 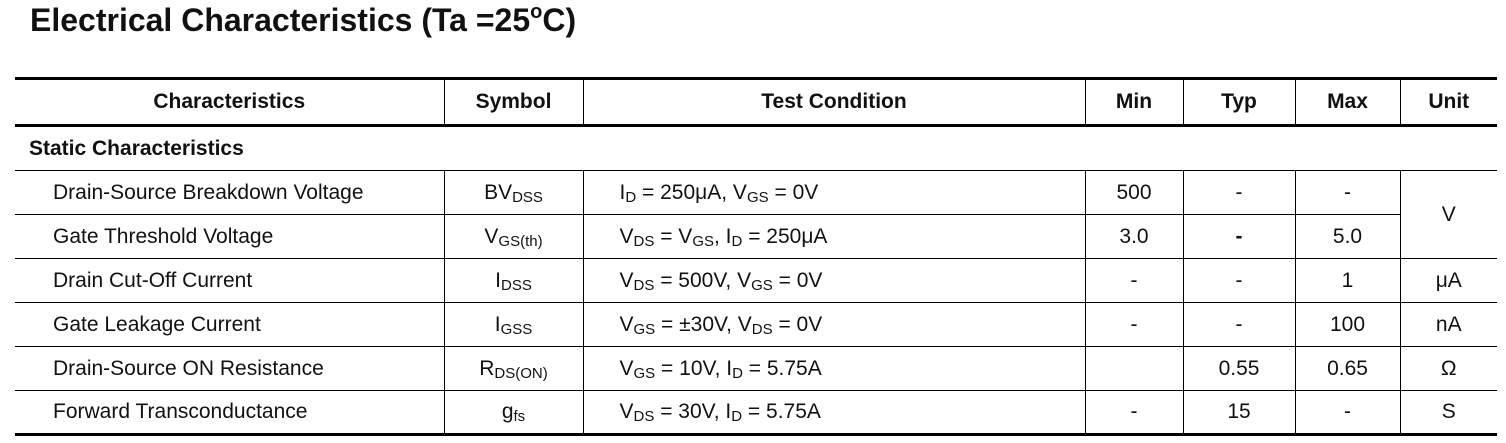 I want to click on section-row: Static Characteristics, so click(x=756, y=148).